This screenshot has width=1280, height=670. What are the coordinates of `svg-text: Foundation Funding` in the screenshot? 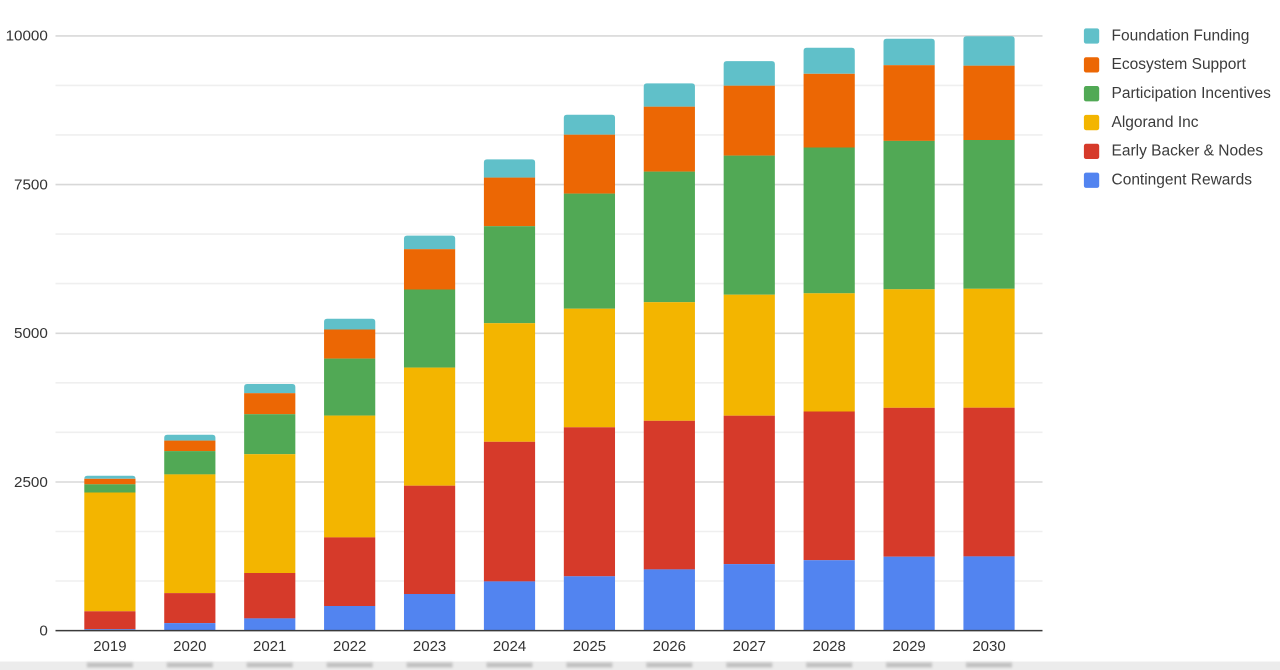 It's located at (1181, 35).